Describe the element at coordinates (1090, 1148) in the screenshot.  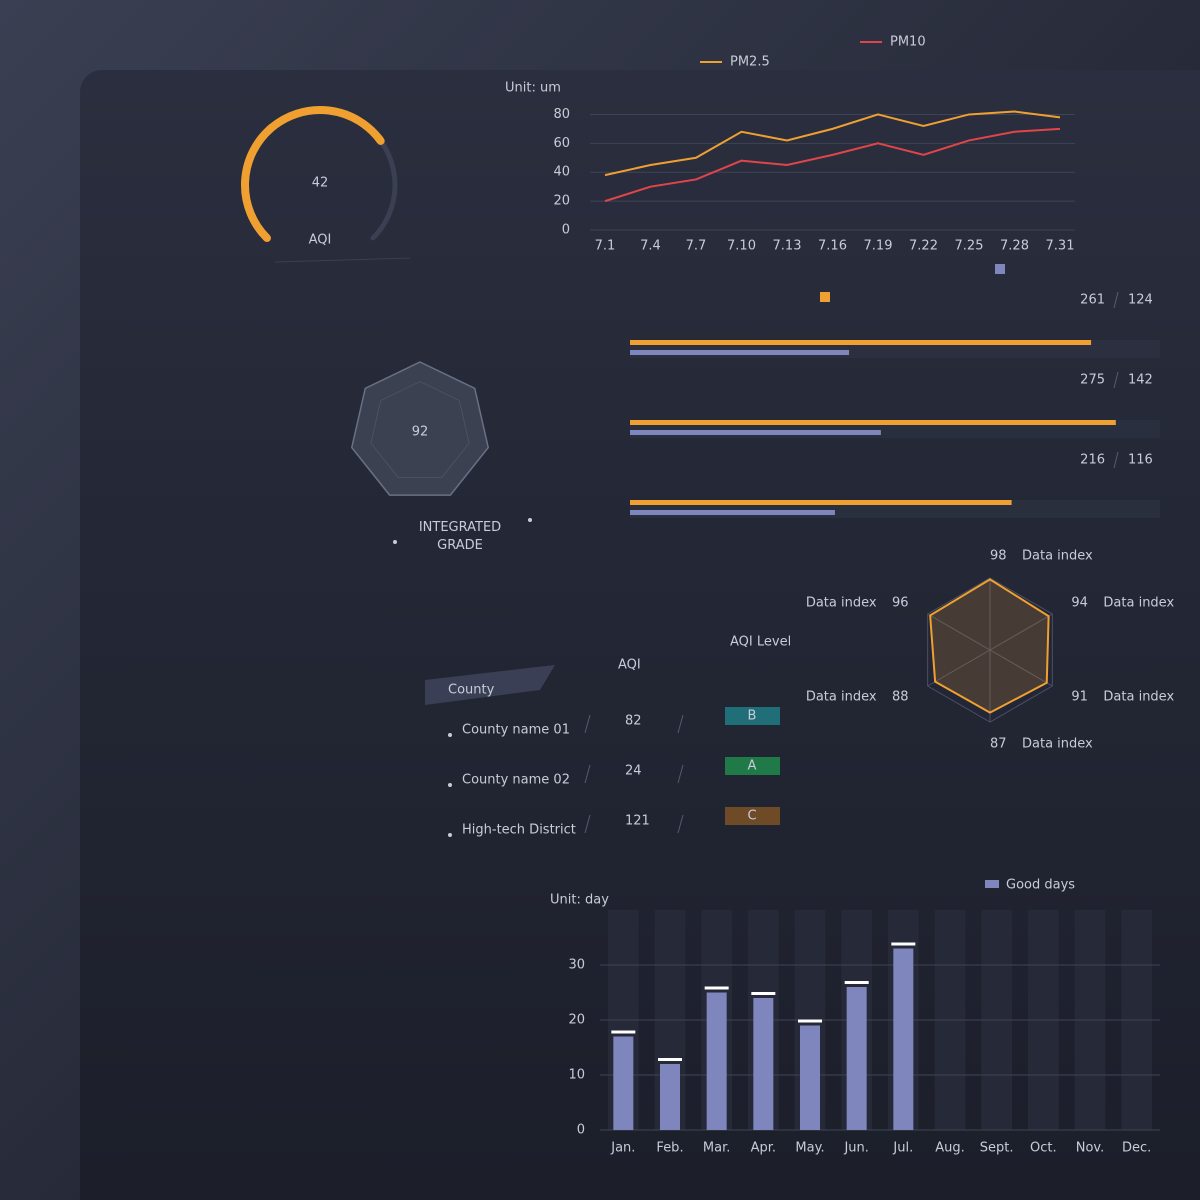
I see `x-tick-label: Nov.` at that location.